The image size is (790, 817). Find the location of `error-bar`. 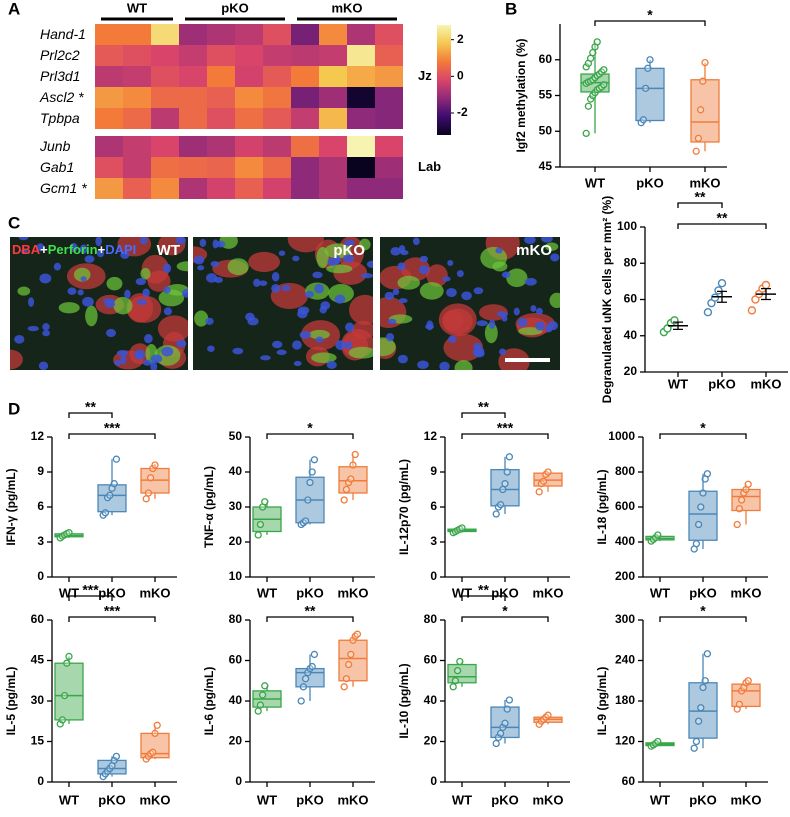

error-bar is located at coordinates (722, 296).